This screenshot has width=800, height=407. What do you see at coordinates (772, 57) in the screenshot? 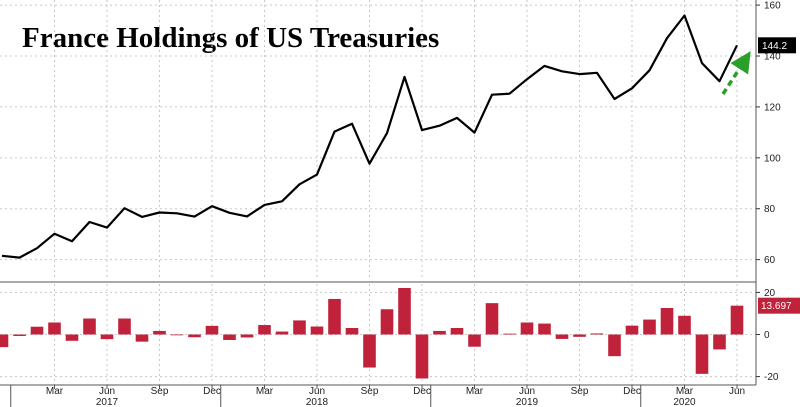
I see `y-tick-label: 140` at bounding box center [772, 57].